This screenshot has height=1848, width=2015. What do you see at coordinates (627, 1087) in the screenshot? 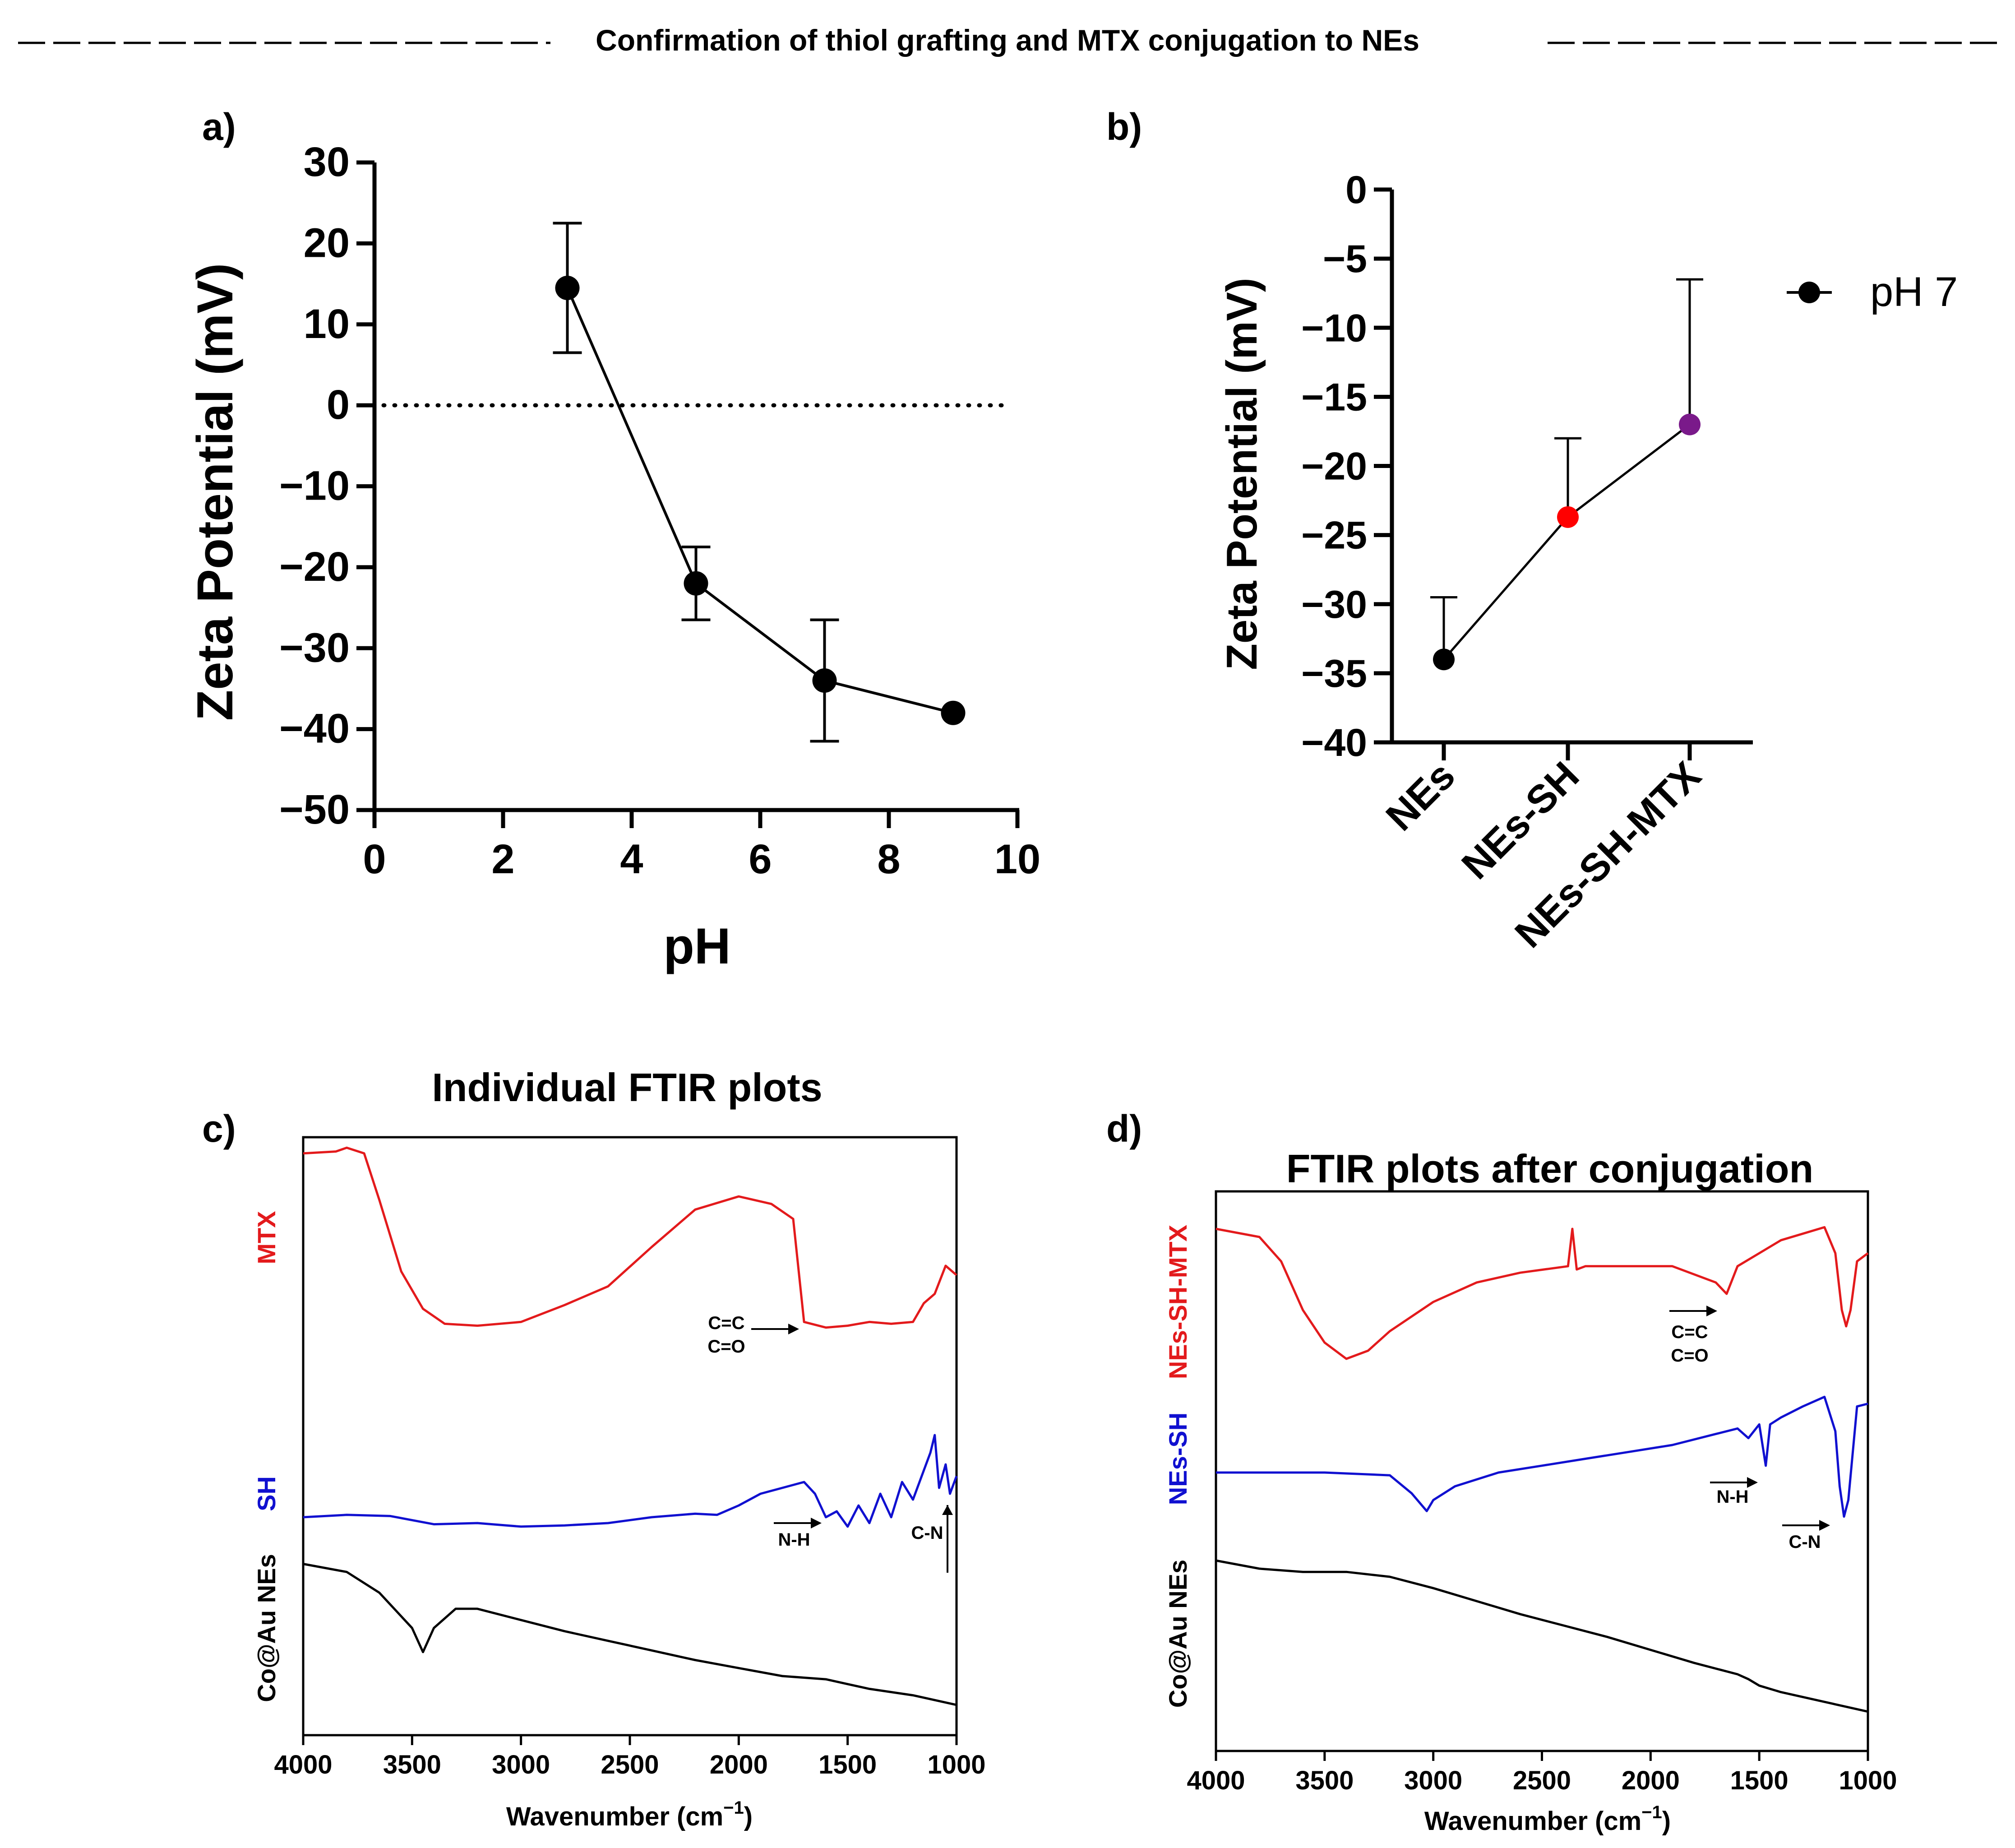
I see `chart-c-title: Individual FTIR plots` at bounding box center [627, 1087].